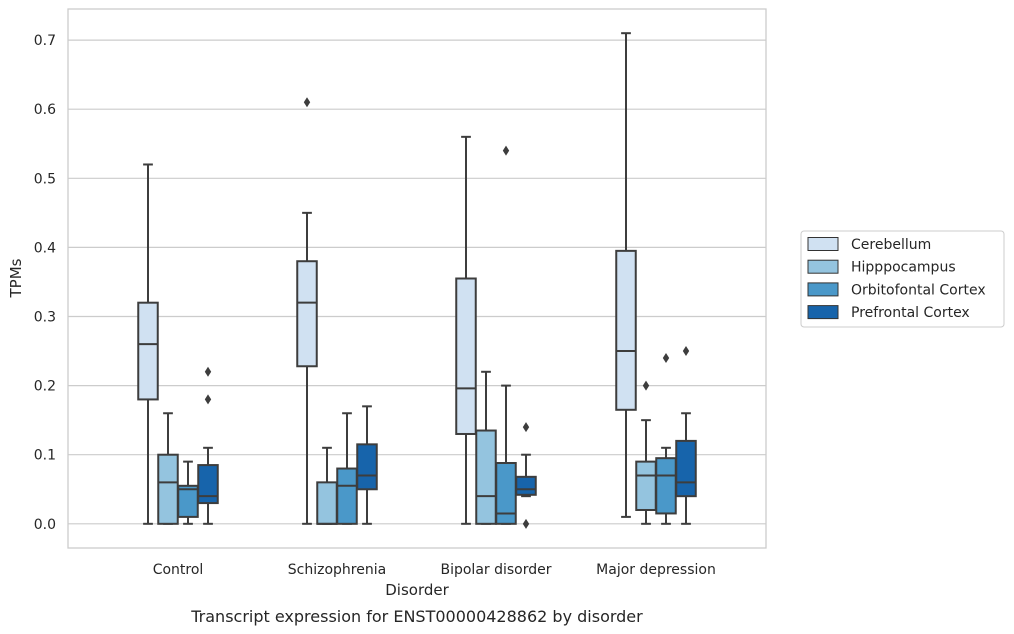 The image size is (1014, 634). Describe the element at coordinates (45, 456) in the screenshot. I see `y-tick-label: 0.1` at that location.